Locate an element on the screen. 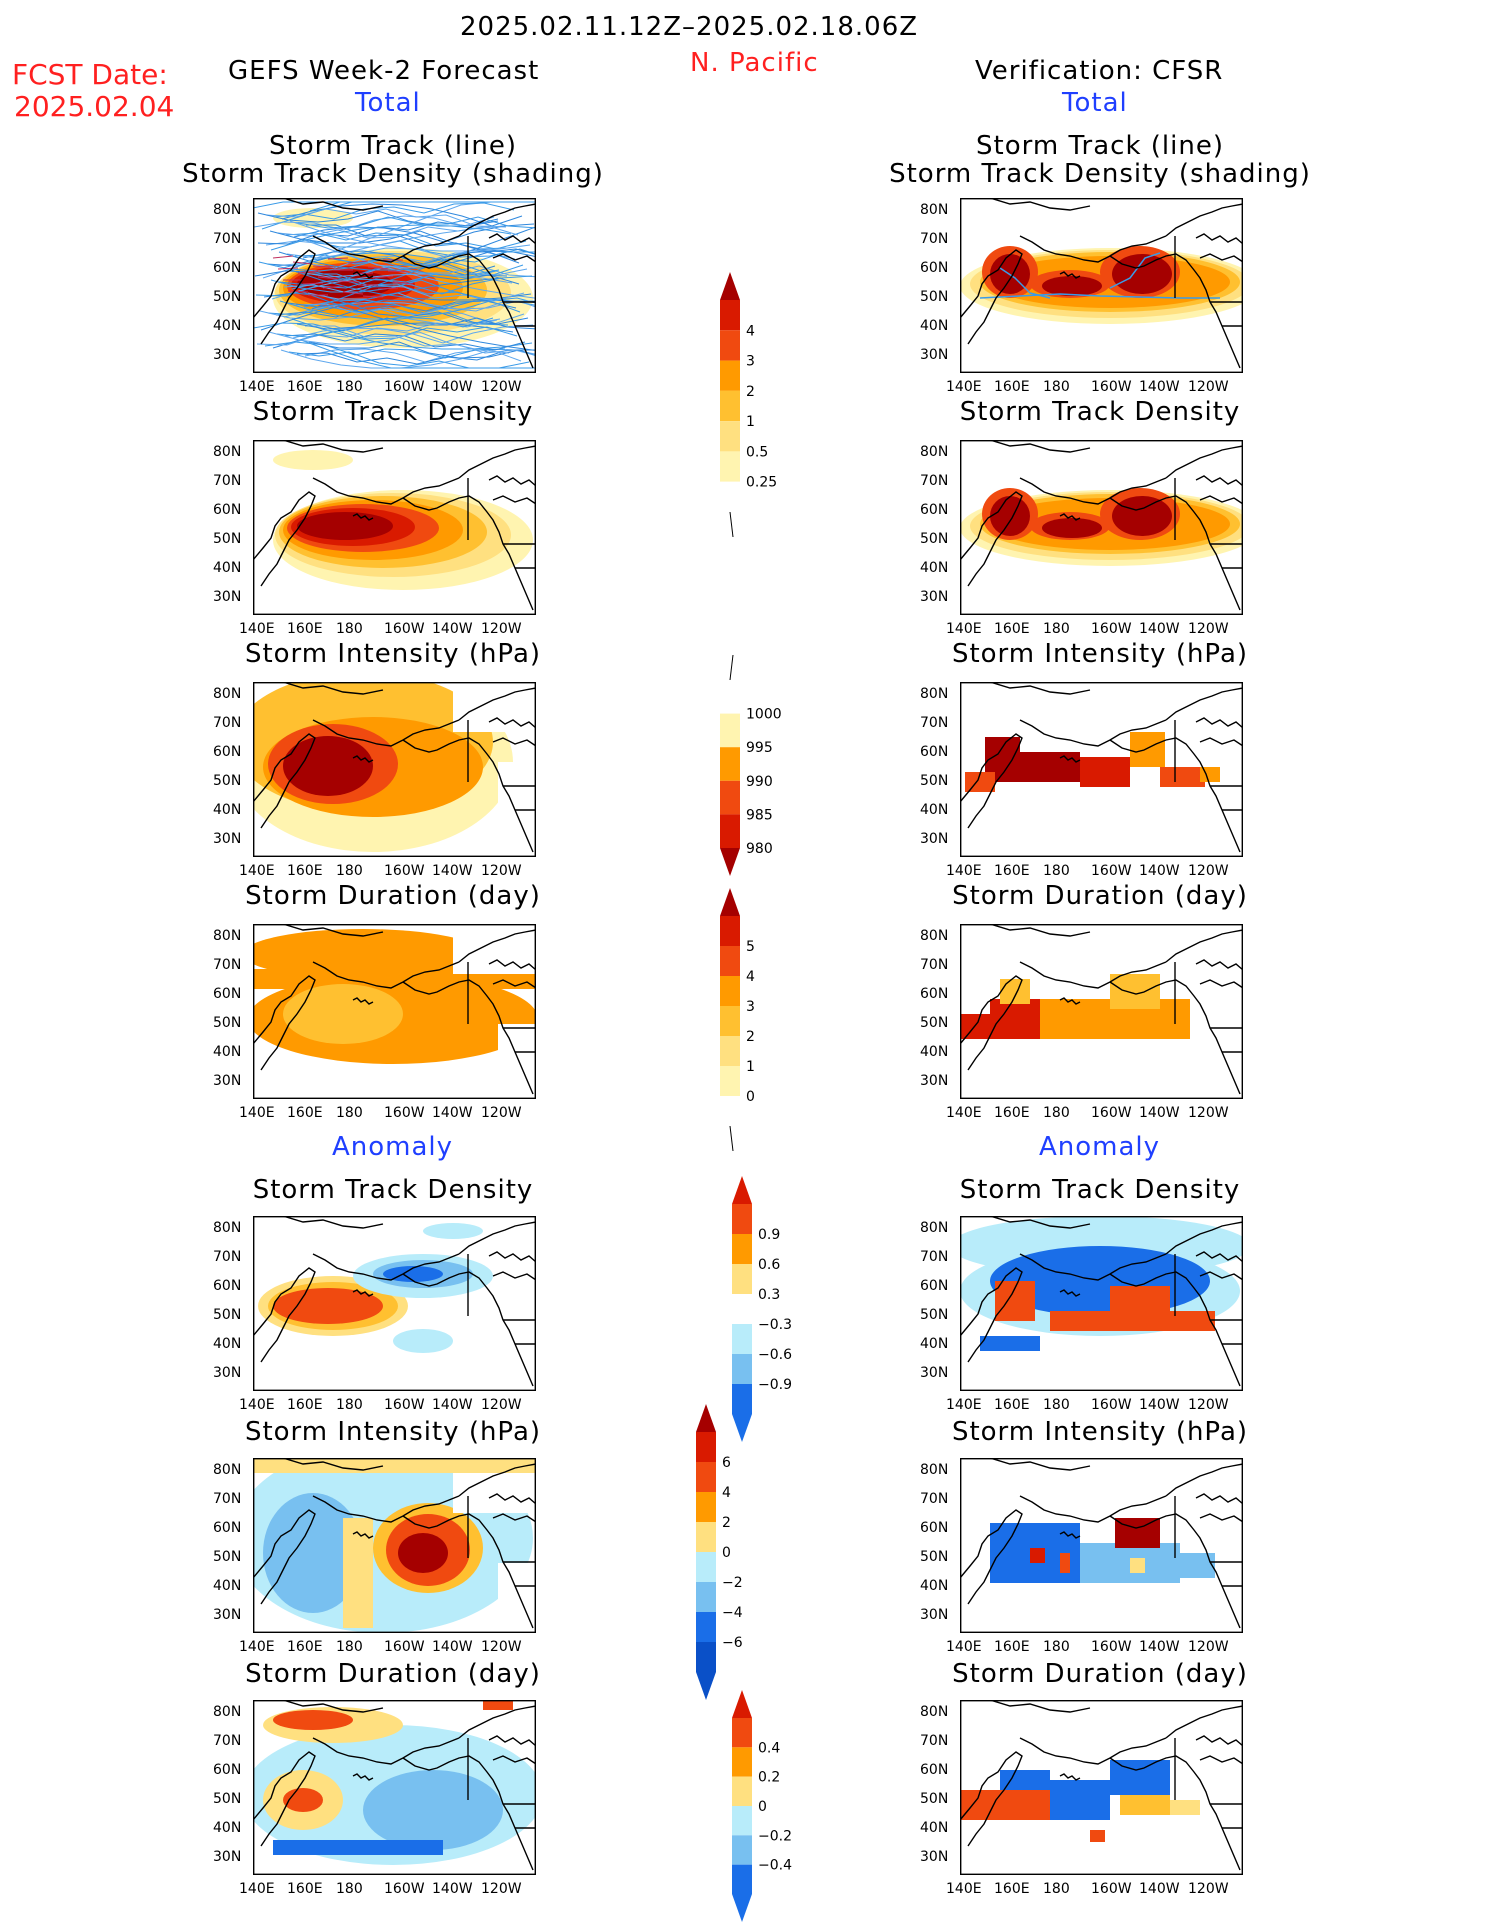 The width and height of the screenshot is (1487, 1925). colorbar-arrow is located at coordinates (742, 1190).